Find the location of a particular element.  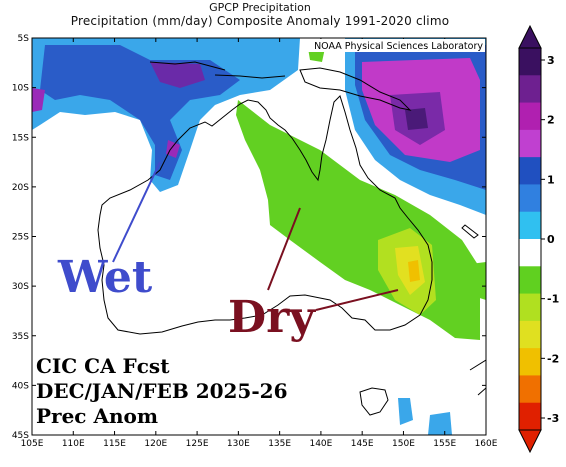

dry-anomaly-east is located at coordinates (474, 281).